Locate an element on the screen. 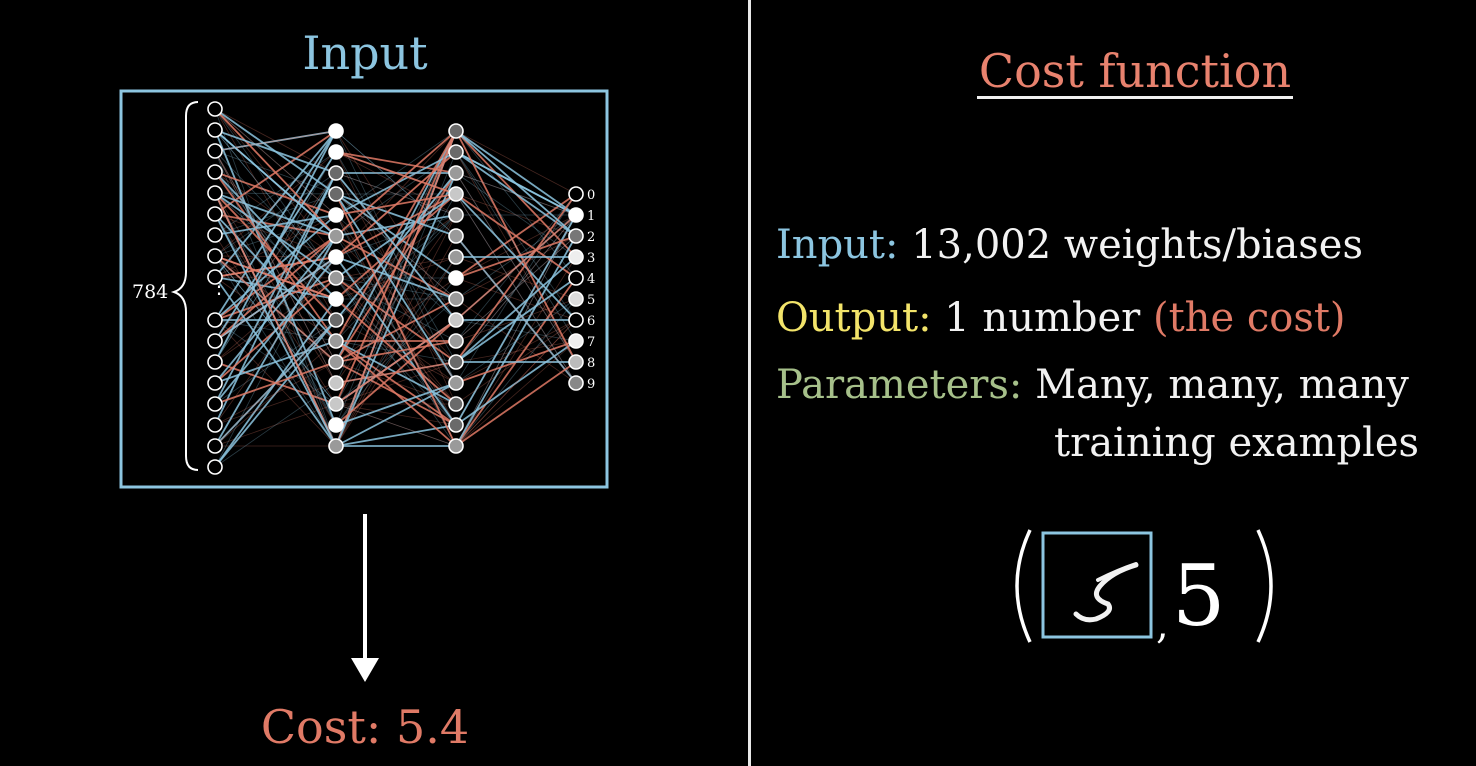 Image resolution: width=1476 pixels, height=766 pixels. cost-label: Cost: 5.4 is located at coordinates (365, 727).